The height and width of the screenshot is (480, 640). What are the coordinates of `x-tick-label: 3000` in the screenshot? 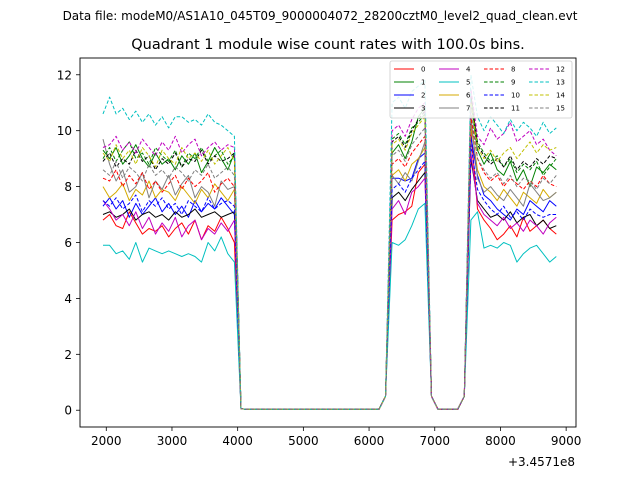 It's located at (172, 441).